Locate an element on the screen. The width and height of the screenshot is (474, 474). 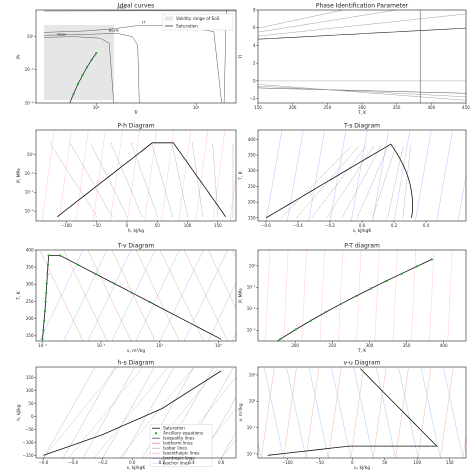
validity-range-band is located at coordinates (78, 62).